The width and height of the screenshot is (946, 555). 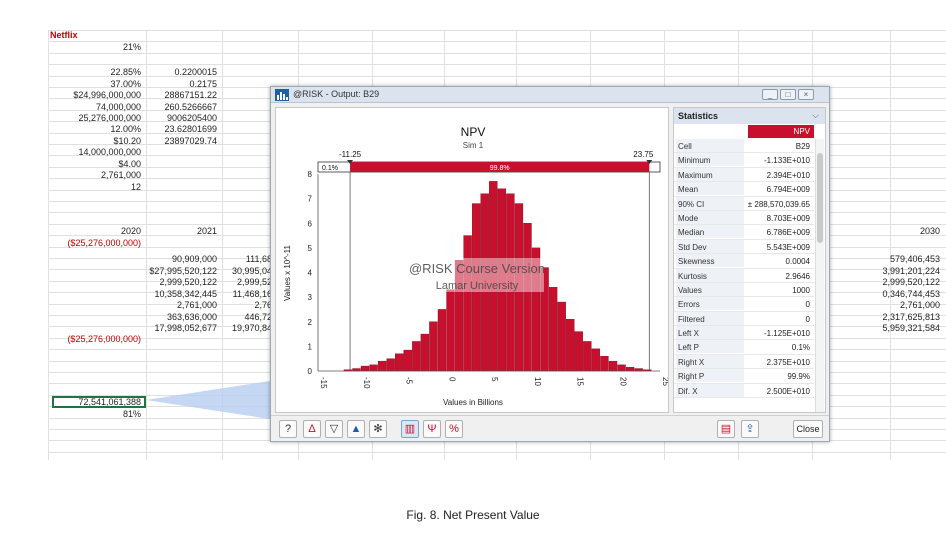 I want to click on statistics-header: Statistics ⌵, so click(x=749, y=116).